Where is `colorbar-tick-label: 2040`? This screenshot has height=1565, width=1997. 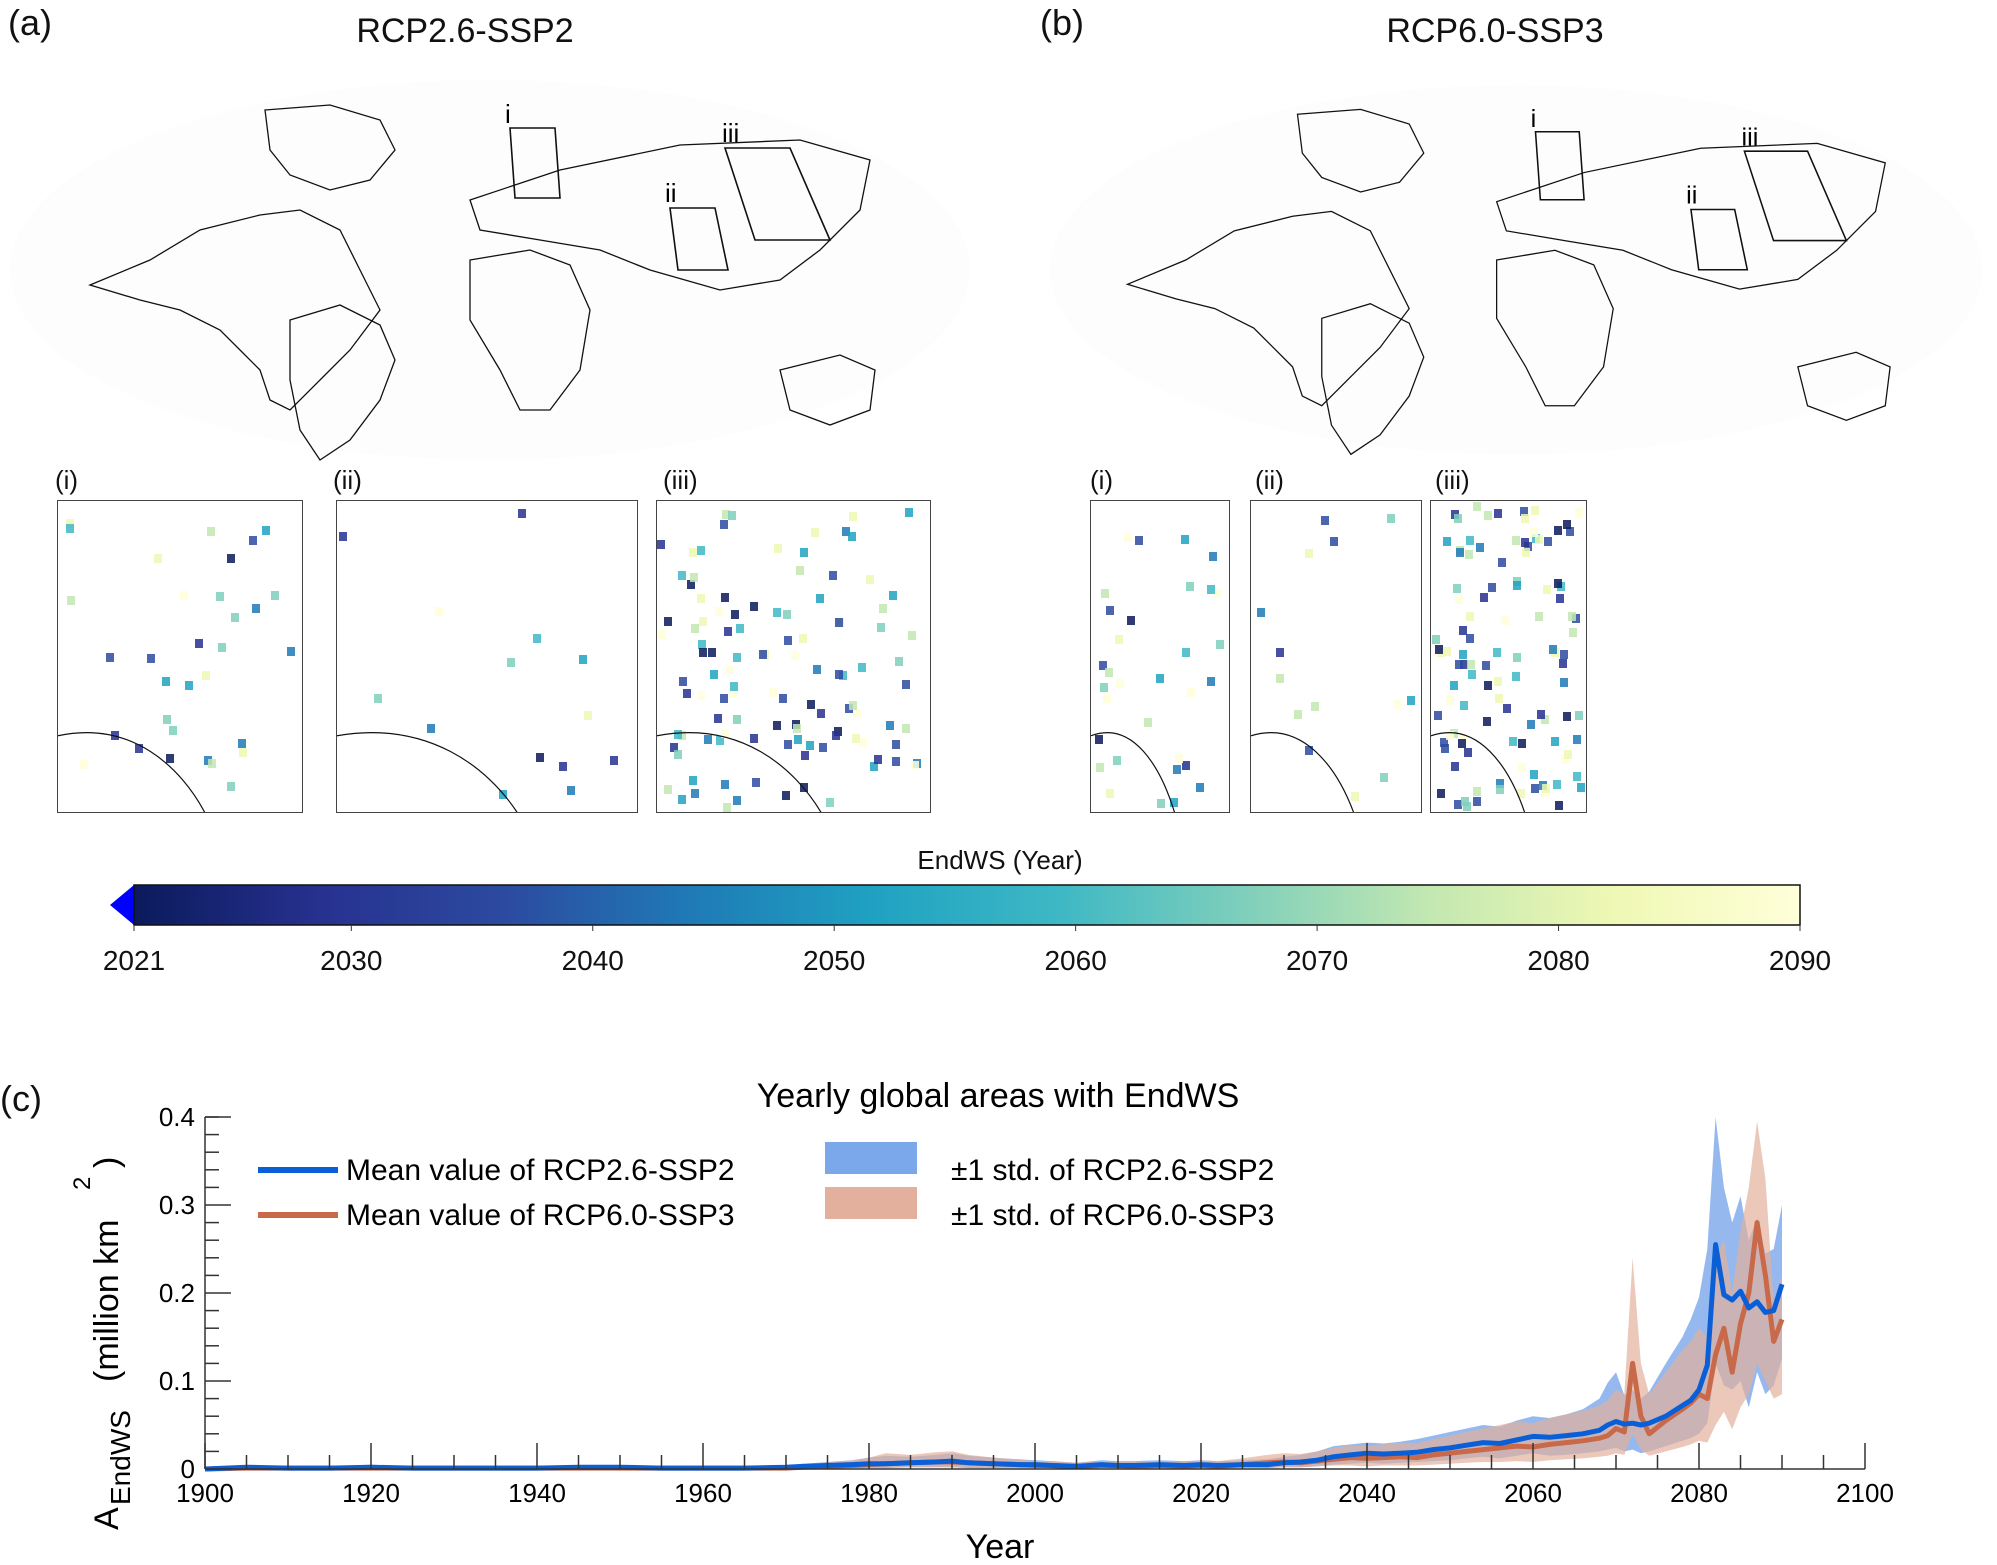 colorbar-tick-label: 2040 is located at coordinates (592, 960).